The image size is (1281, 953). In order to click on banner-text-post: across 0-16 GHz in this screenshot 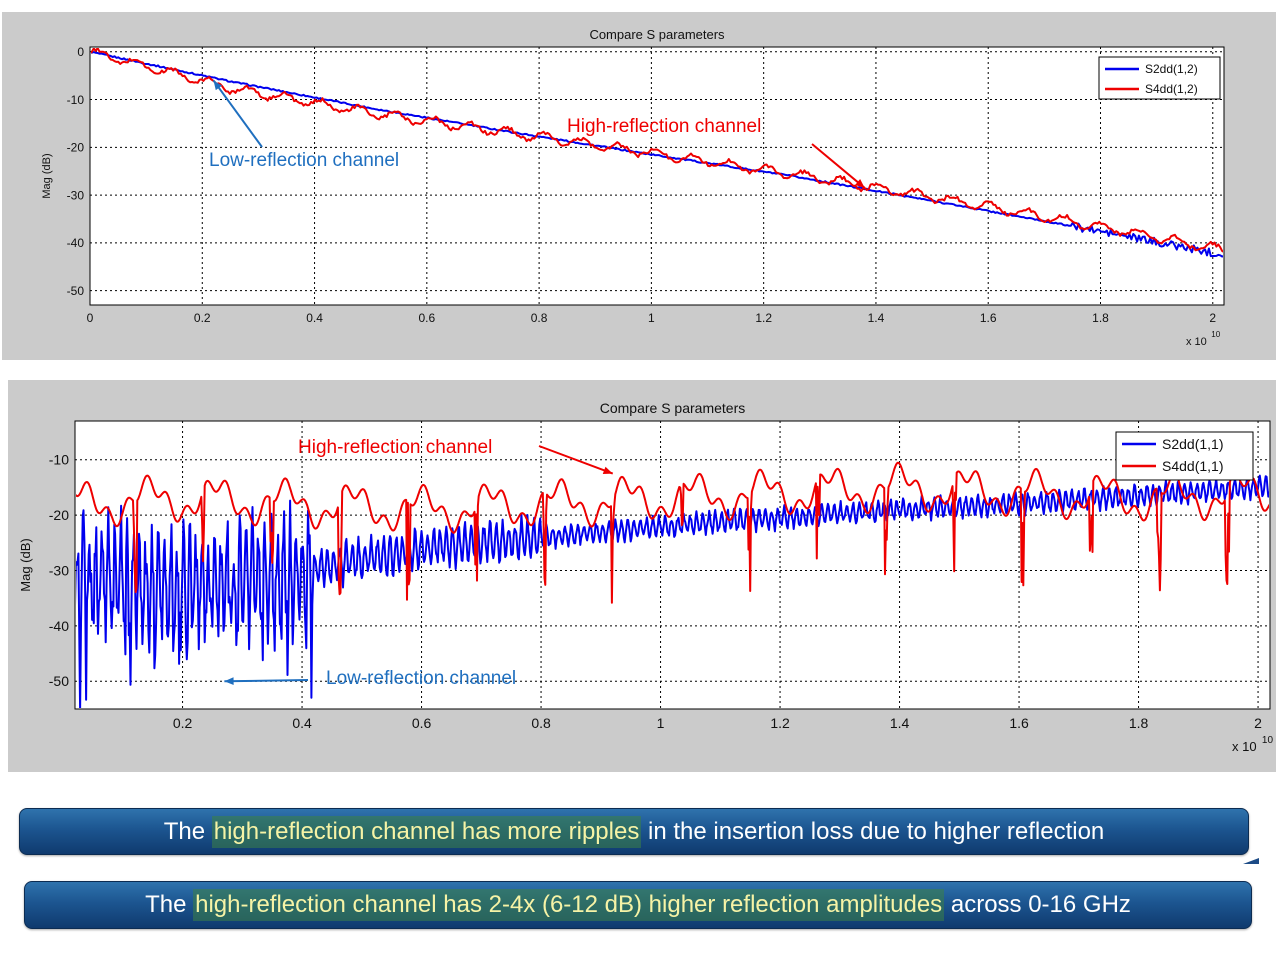, I will do `click(1037, 904)`.